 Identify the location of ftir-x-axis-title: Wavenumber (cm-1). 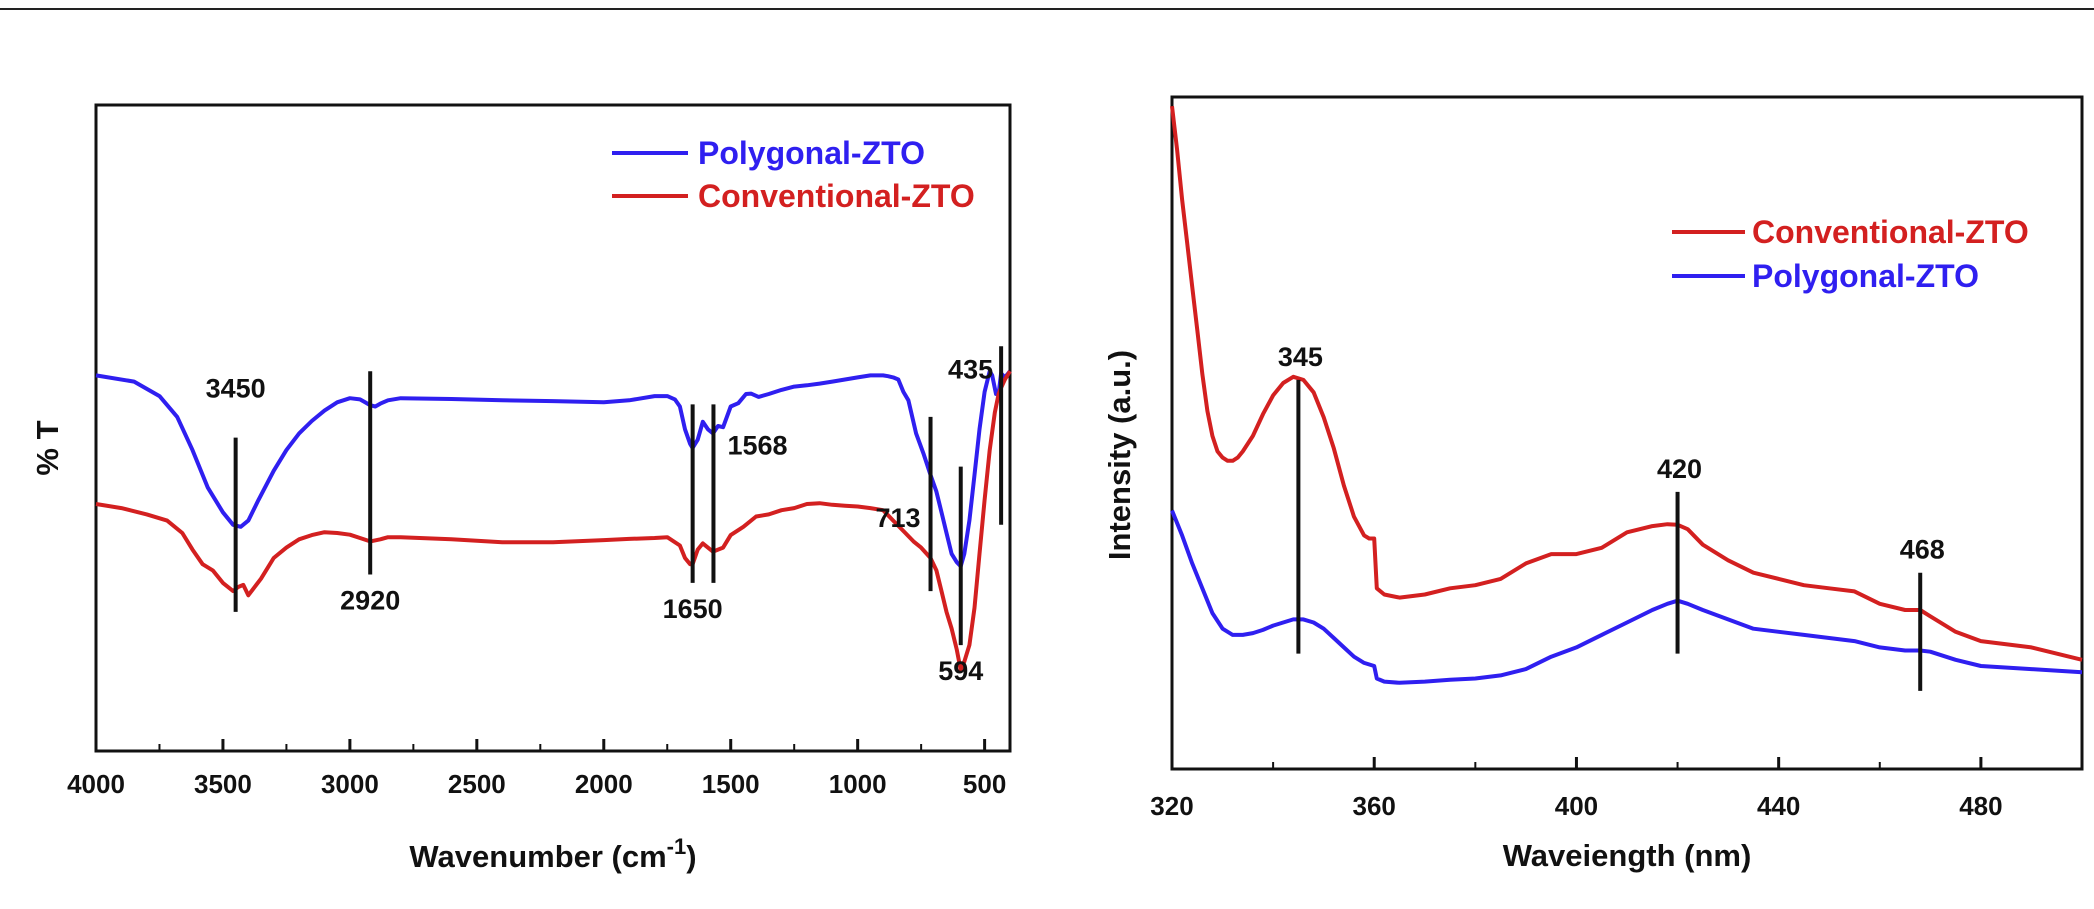
(552, 854).